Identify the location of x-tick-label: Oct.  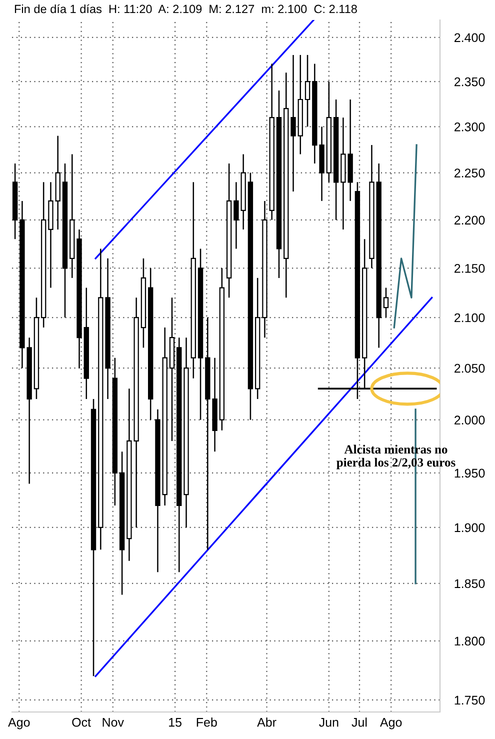
(81, 722).